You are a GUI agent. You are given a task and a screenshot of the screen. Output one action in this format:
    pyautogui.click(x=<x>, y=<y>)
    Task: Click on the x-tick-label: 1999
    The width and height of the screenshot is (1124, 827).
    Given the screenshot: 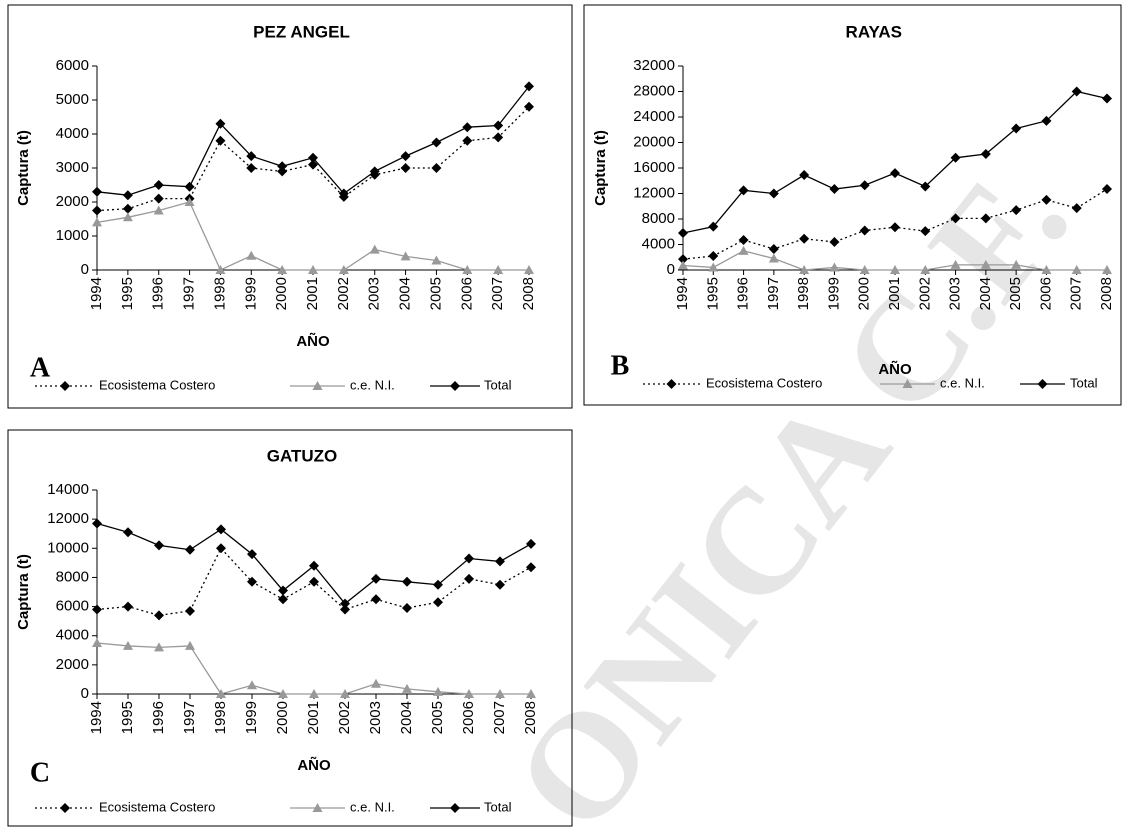 What is the action you would take?
    pyautogui.click(x=251, y=717)
    